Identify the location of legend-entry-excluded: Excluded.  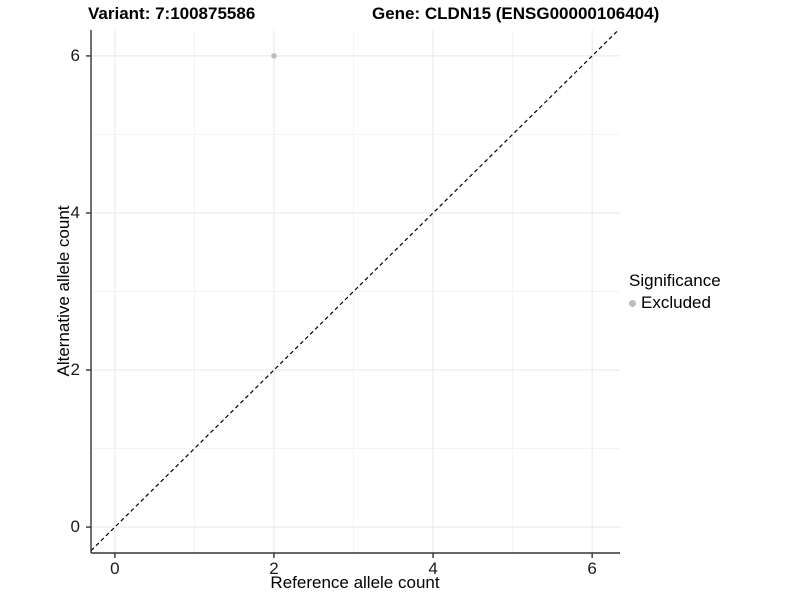
(675, 303).